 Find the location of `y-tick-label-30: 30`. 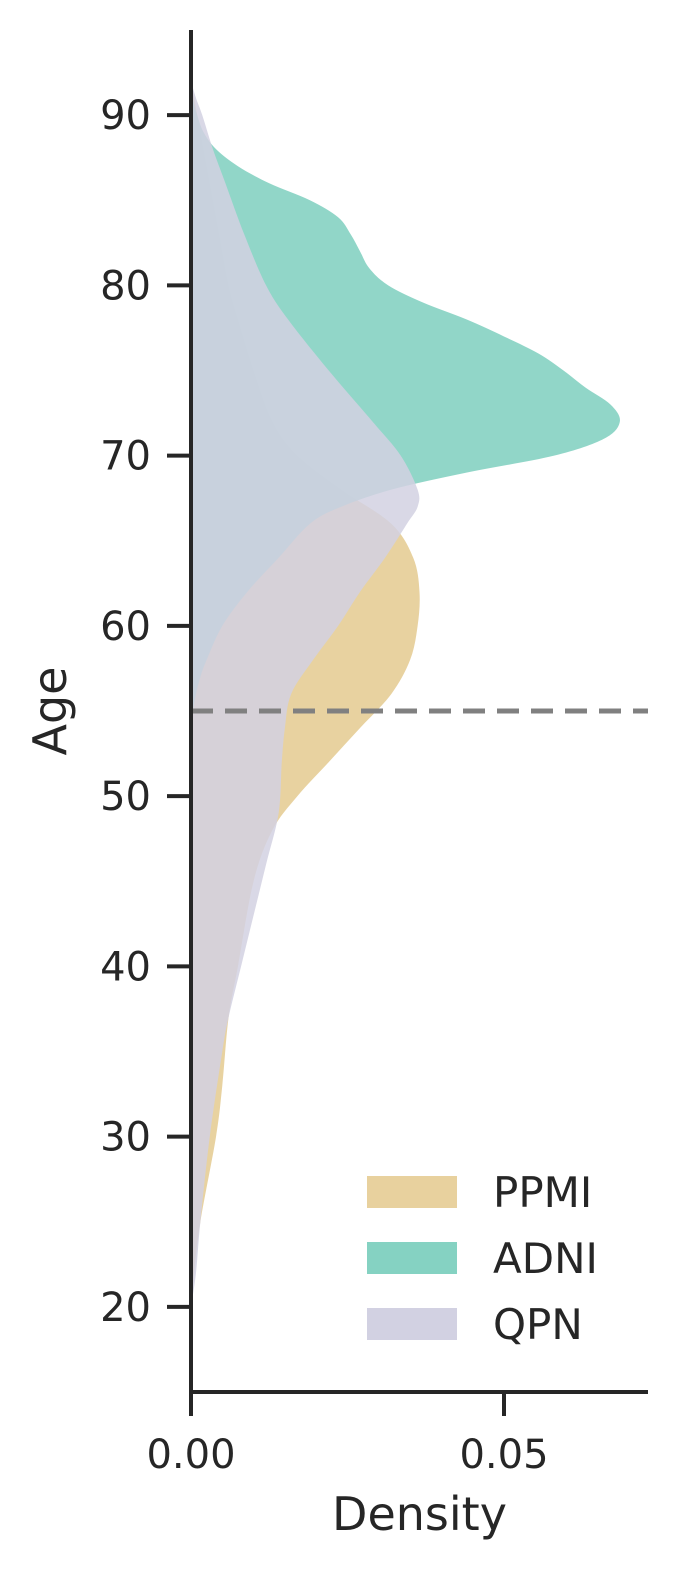

y-tick-label-30: 30 is located at coordinates (125, 1138).